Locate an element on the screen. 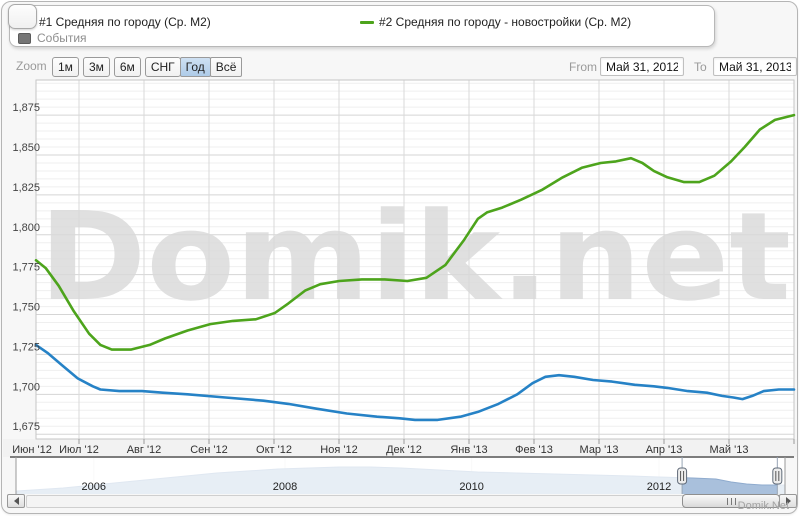  to-date-input is located at coordinates (755, 66).